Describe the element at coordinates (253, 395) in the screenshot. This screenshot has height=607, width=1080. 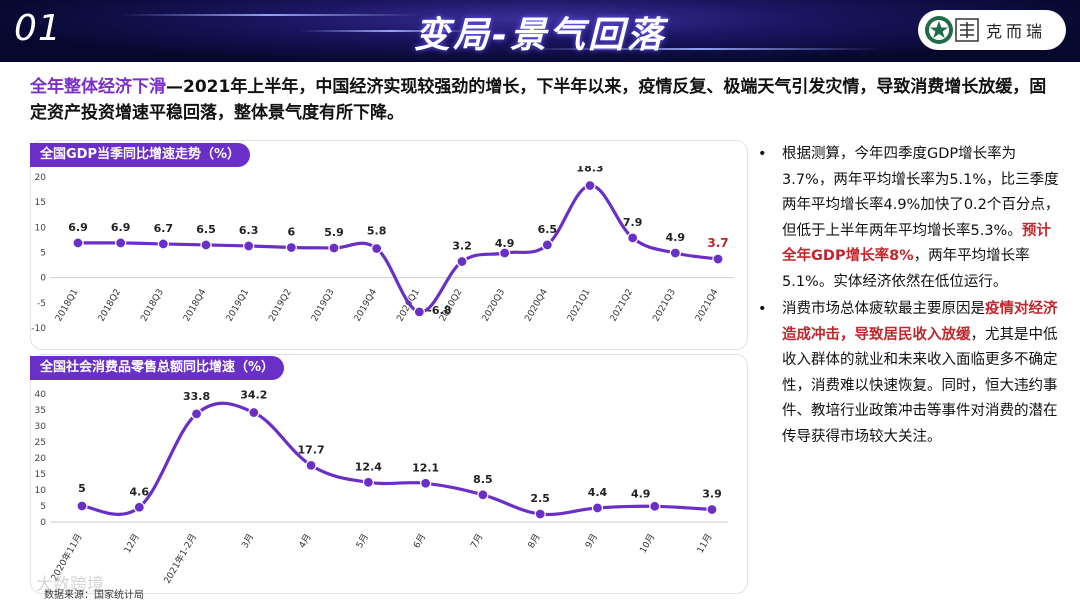
I see `data-label: 34.2` at that location.